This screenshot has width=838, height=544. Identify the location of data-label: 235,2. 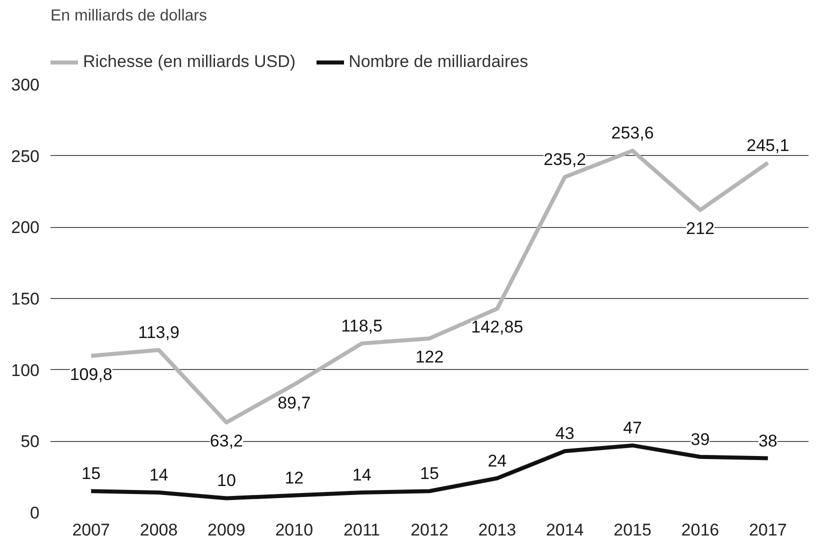
(565, 159).